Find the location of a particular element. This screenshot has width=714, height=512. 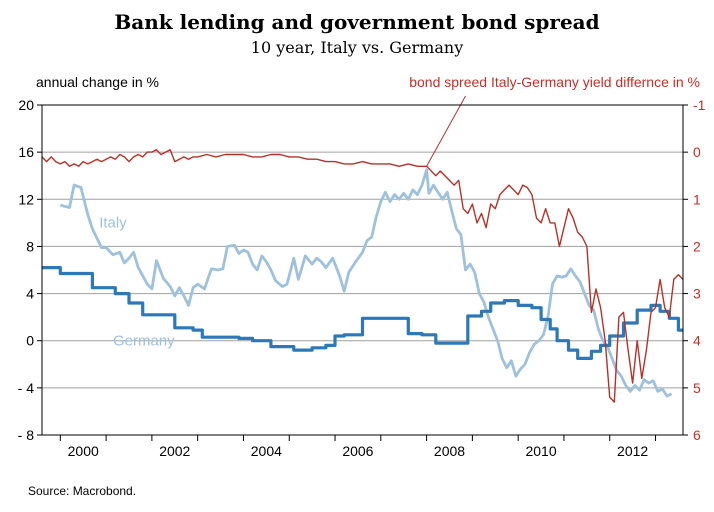

x-tick-label: 2006 is located at coordinates (357, 451).